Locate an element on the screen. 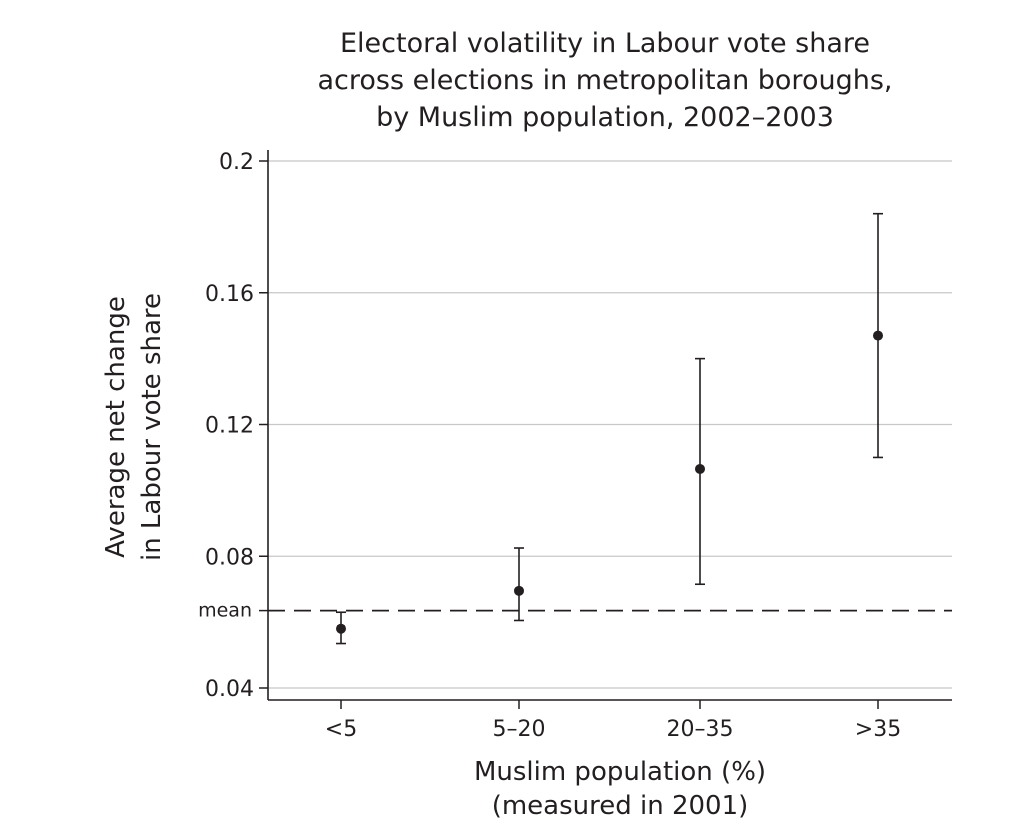  chart-title-line-3: by Muslim population, 2002–2003 is located at coordinates (605, 117).